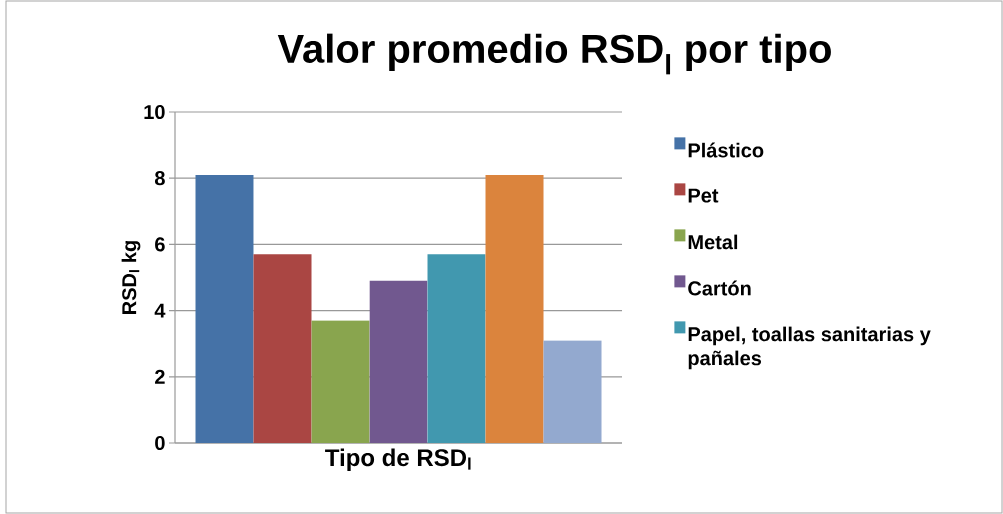  Describe the element at coordinates (809, 348) in the screenshot. I see `legend-label: Papel, toallas sanitarias y pañales` at that location.